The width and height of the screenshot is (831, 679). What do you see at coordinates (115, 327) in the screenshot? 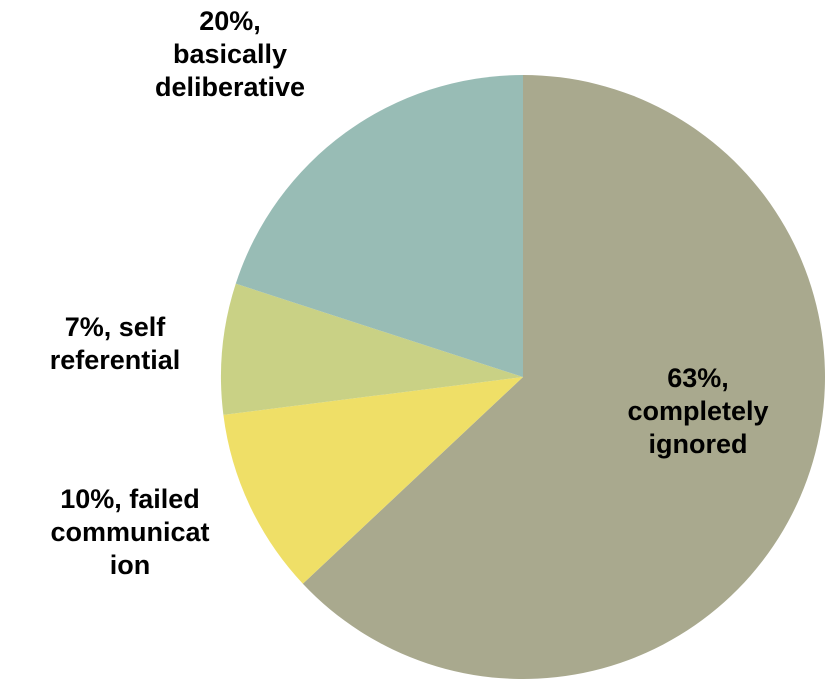
I see `slice-label-line: 7%, self` at bounding box center [115, 327].